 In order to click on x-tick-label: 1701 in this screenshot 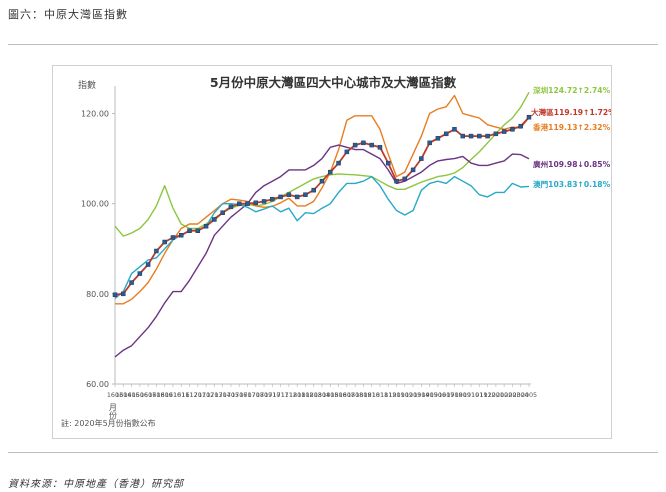, I will do `click(198, 395)`.